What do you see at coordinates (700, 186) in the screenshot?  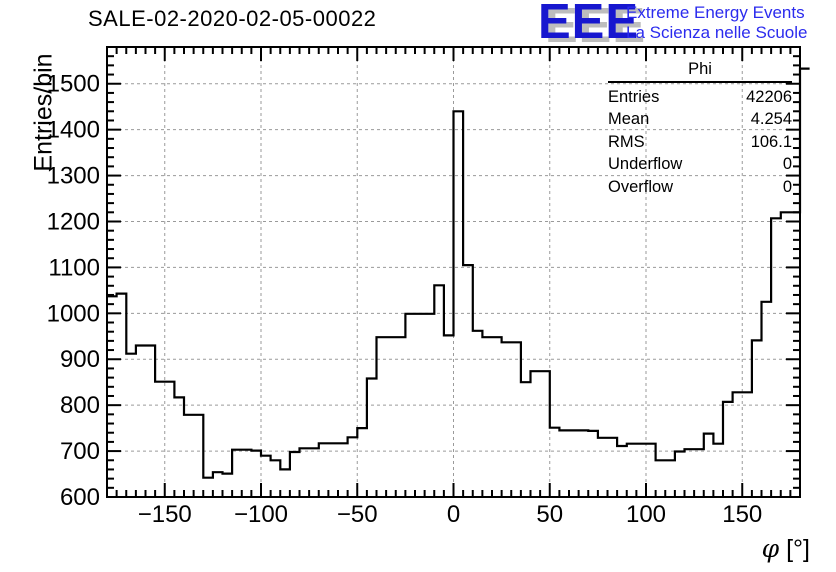 I see `stats-row-overflow: Overflow 0` at bounding box center [700, 186].